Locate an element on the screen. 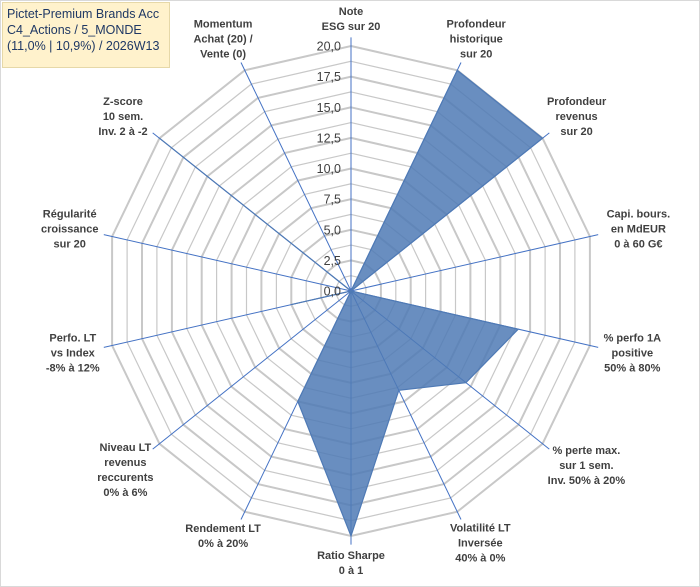  axis-label-line: Inv. 50% à 20% is located at coordinates (587, 481).